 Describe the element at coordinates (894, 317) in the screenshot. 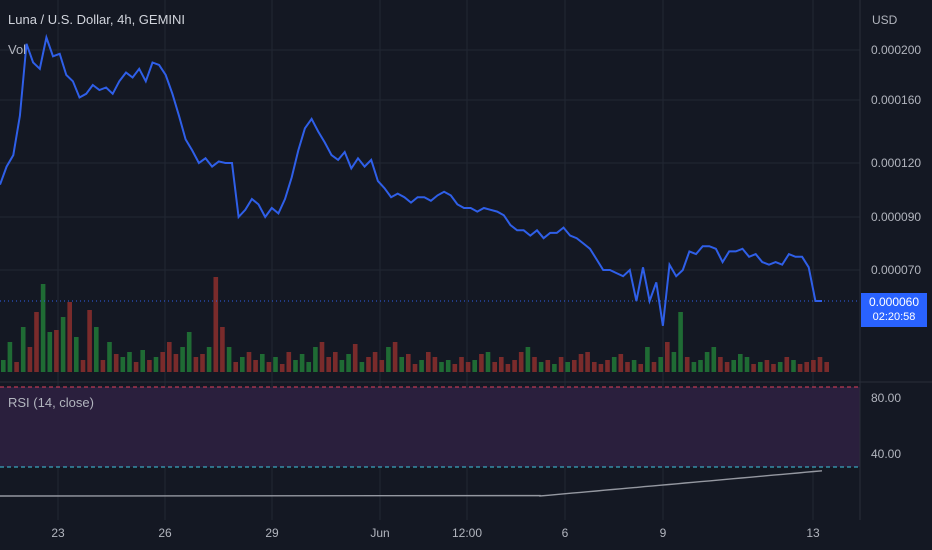

I see `bar-countdown: 02:20:58` at that location.